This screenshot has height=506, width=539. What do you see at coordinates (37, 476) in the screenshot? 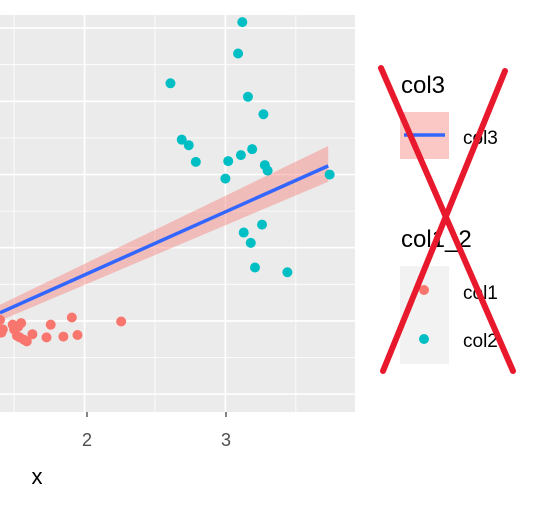
I see `x-axis-title: x` at bounding box center [37, 476].